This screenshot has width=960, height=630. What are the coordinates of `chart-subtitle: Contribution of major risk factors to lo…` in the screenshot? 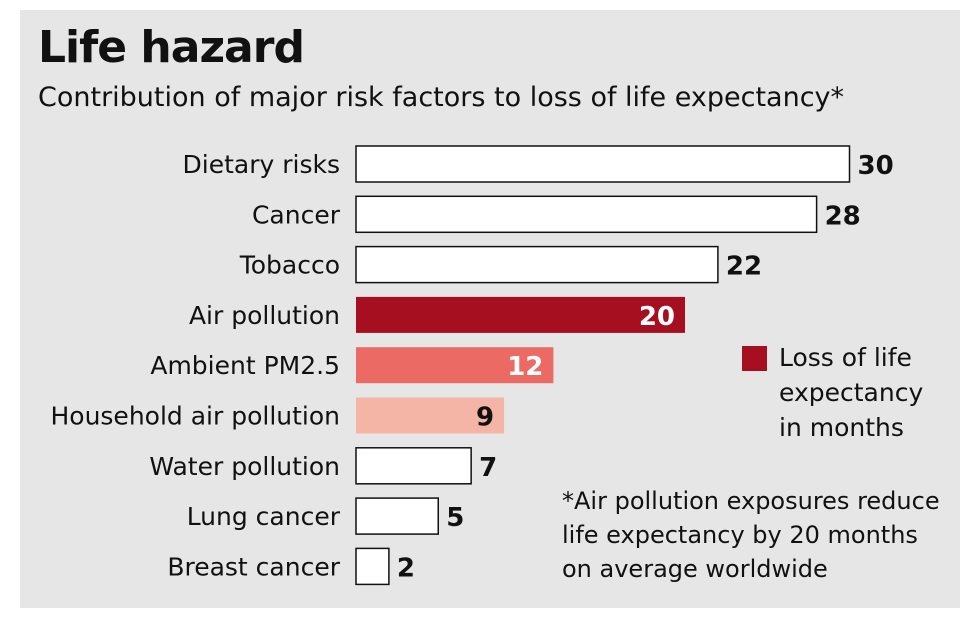 It's located at (441, 97).